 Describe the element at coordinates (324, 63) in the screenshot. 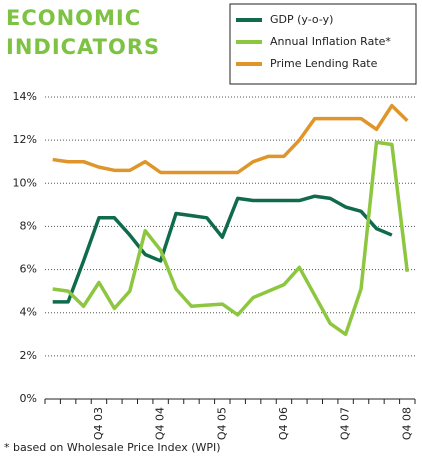

I see `legend-label: Prime Lending Rate` at that location.